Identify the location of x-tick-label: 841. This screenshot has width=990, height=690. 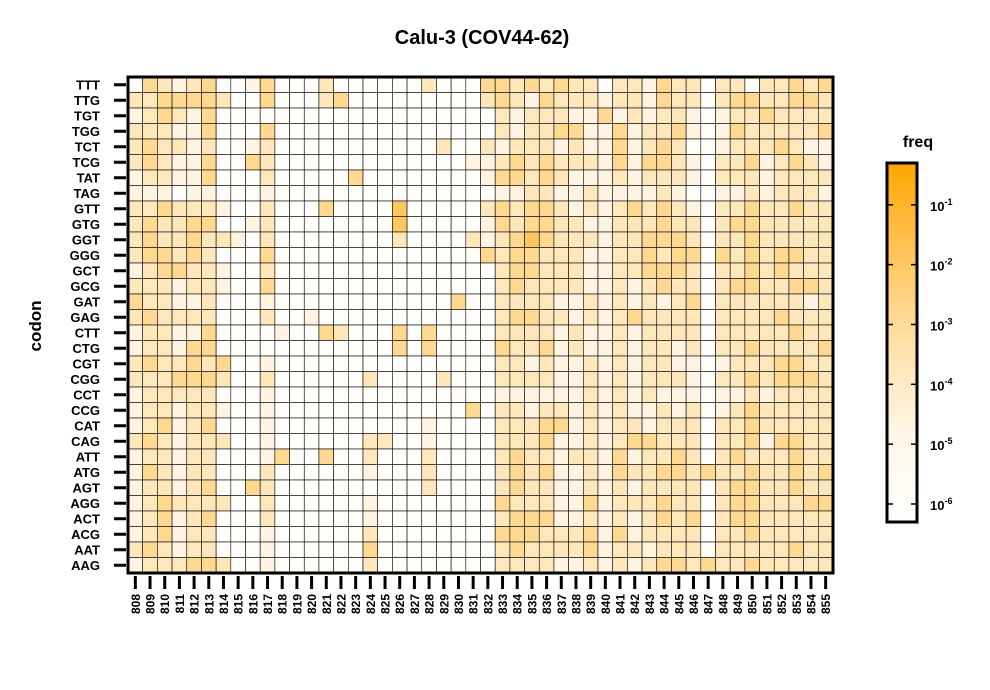
(621, 604).